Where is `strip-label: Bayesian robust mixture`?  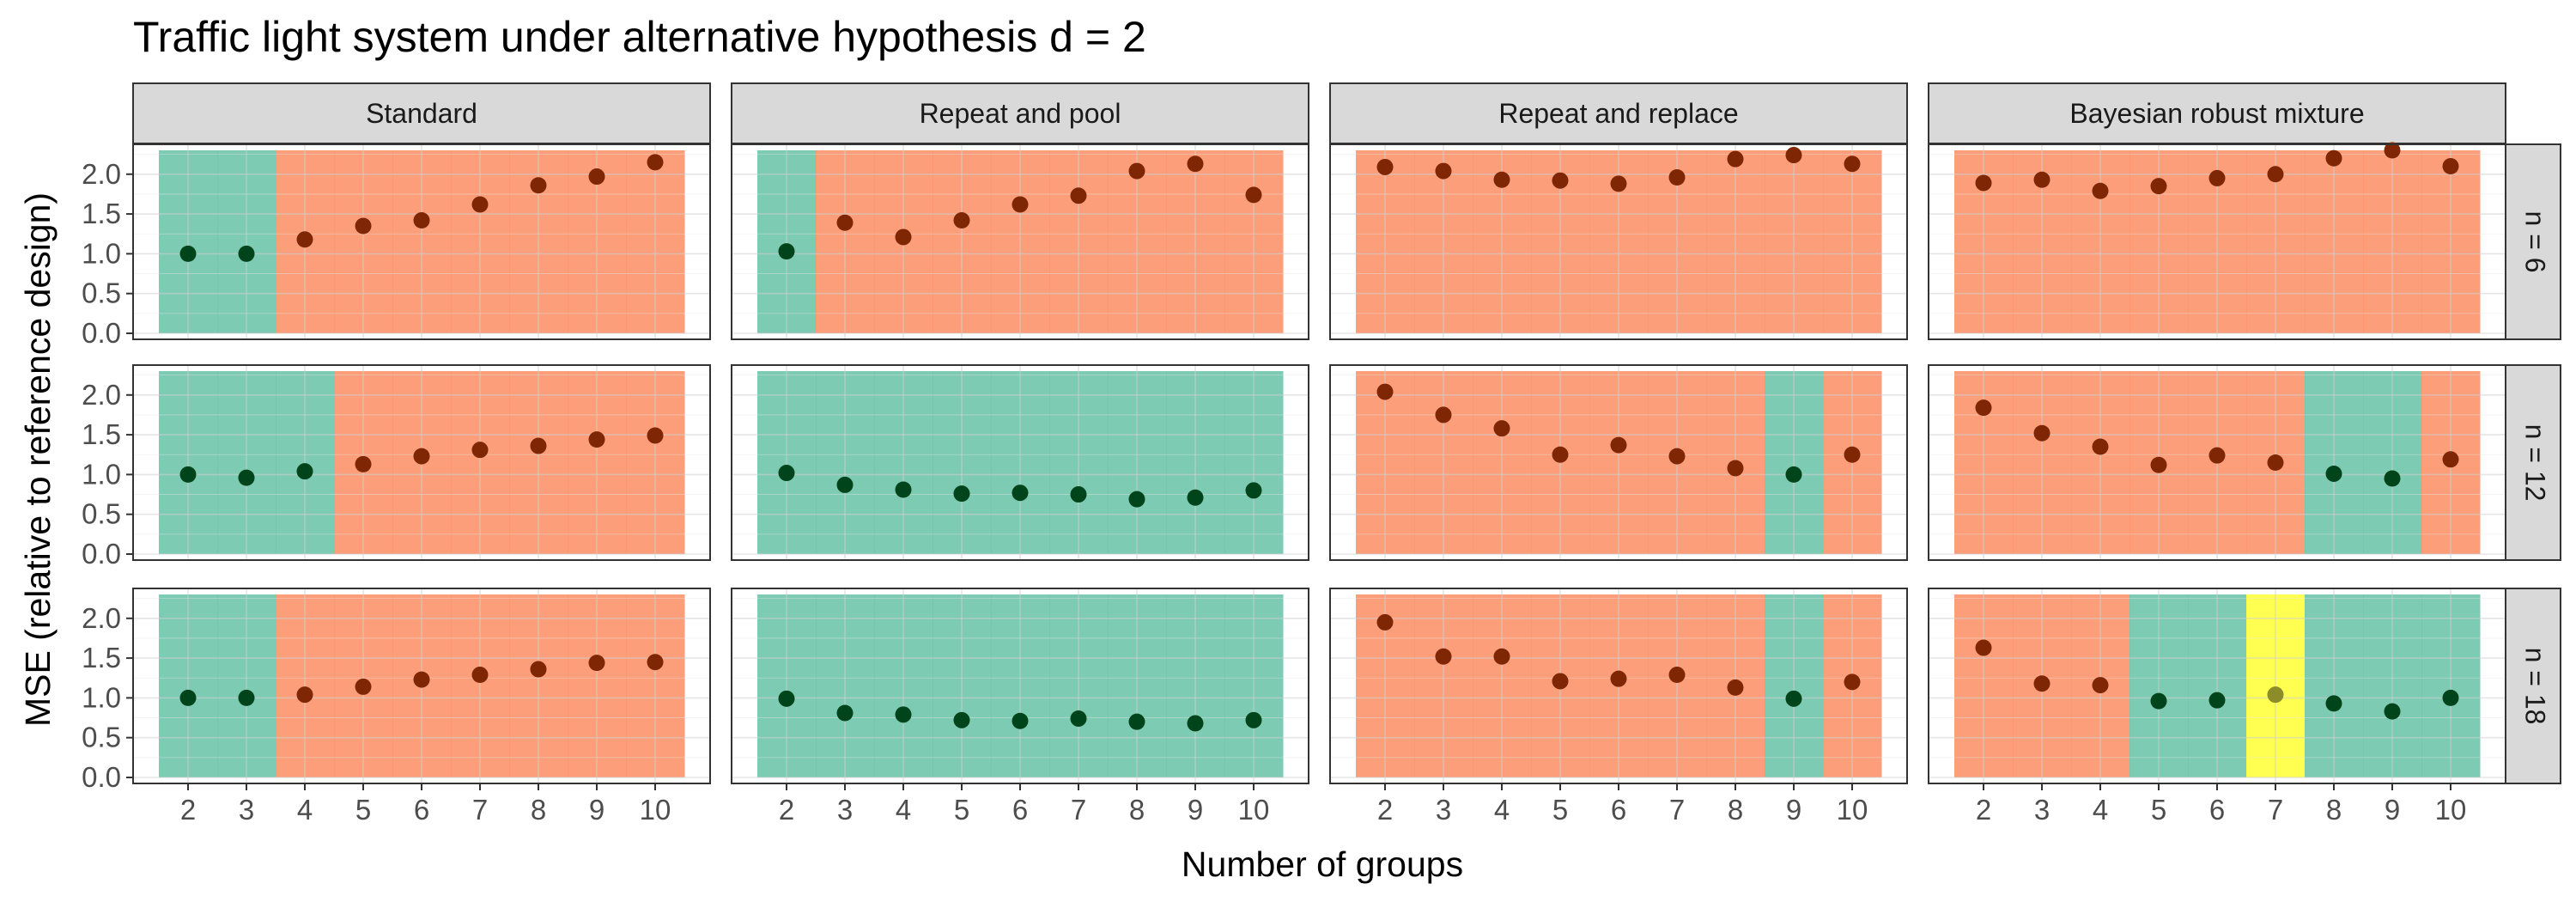
strip-label: Bayesian robust mixture is located at coordinates (2216, 113).